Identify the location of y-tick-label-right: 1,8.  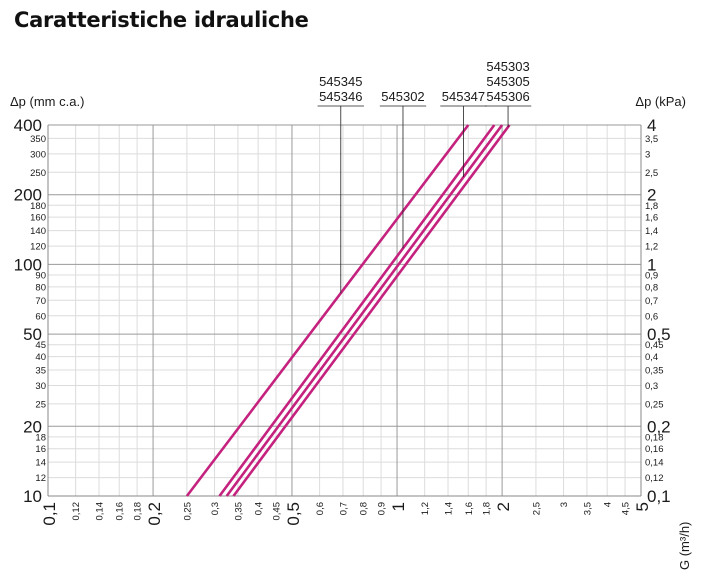
(651, 206).